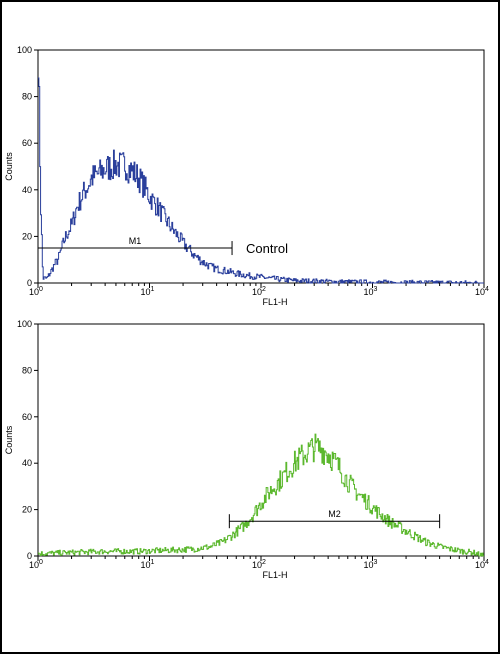 The image size is (500, 654). I want to click on control-annotation: Control, so click(267, 248).